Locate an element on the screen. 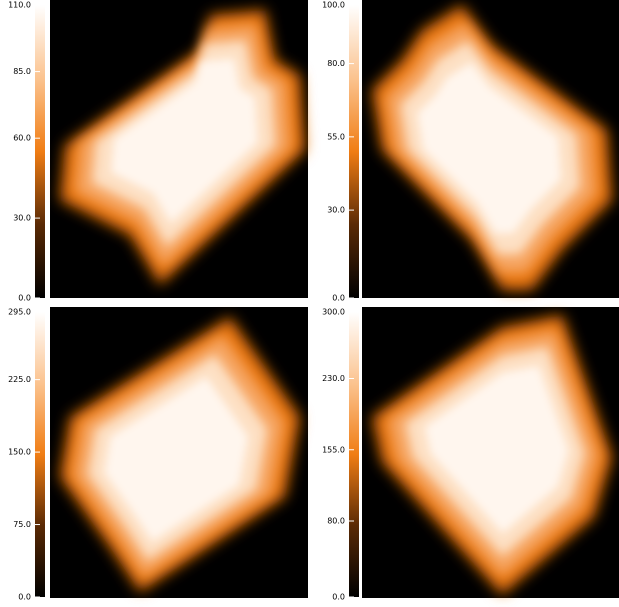 This screenshot has width=619, height=607. colorbar-tick-label: 85.0 is located at coordinates (22, 71).